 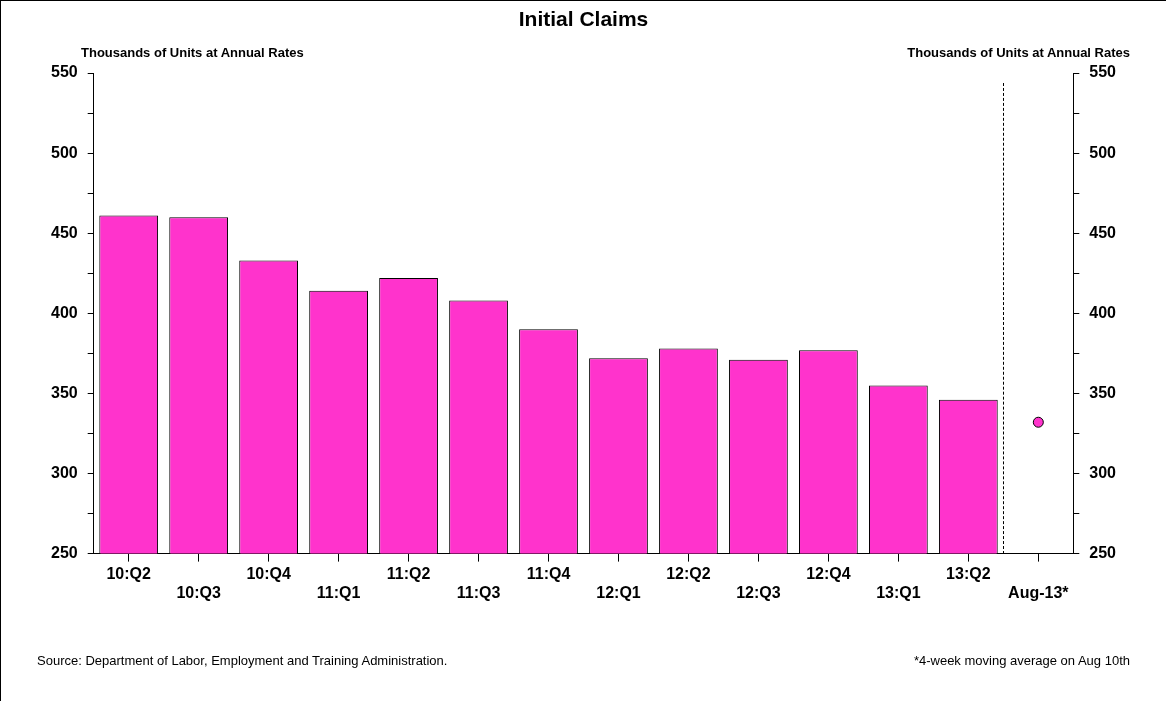 What do you see at coordinates (64, 312) in the screenshot?
I see `y-tick-label: 400` at bounding box center [64, 312].